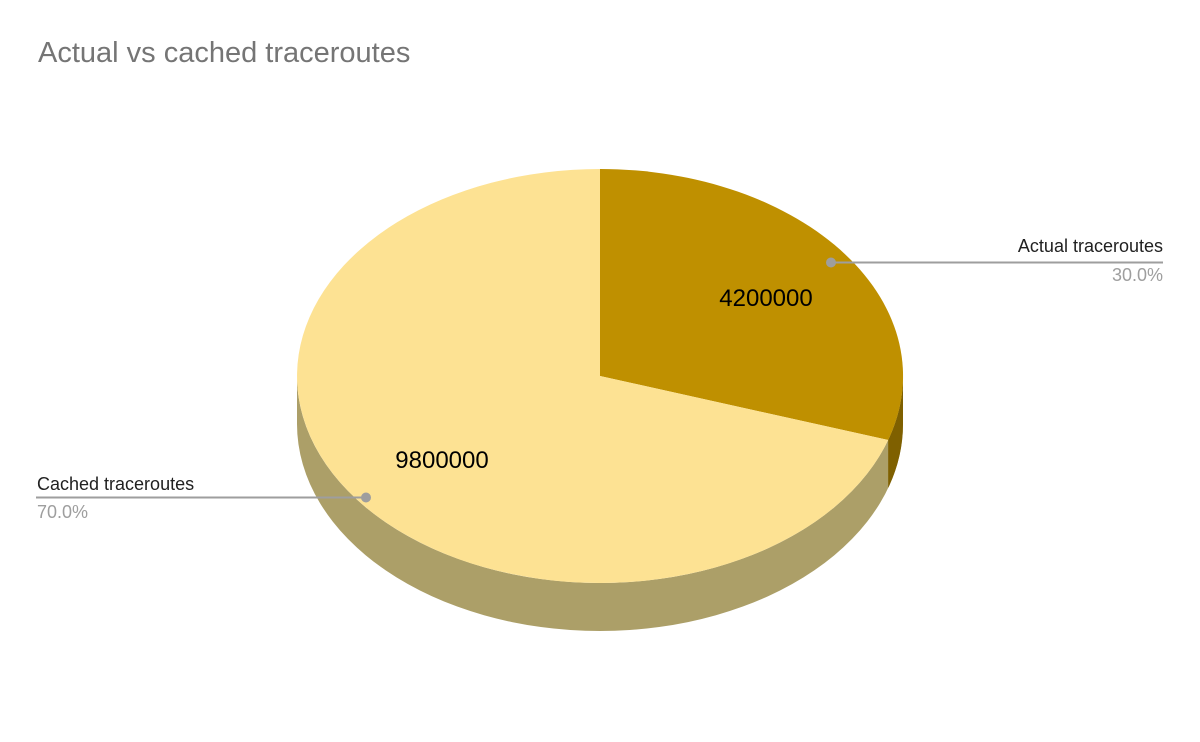 The width and height of the screenshot is (1200, 742). What do you see at coordinates (116, 484) in the screenshot?
I see `callout-label-cached-traceroutes: Cached traceroutes` at bounding box center [116, 484].